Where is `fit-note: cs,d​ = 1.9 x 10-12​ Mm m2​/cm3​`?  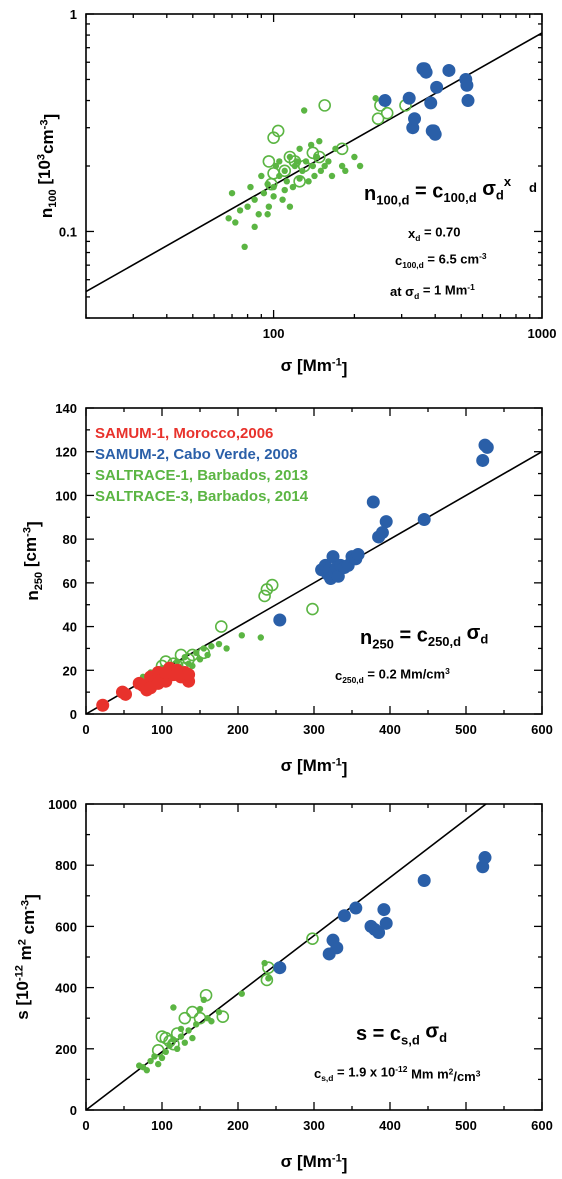 fit-note: cs,d​ = 1.9 x 10-12​ Mm m2​/cm3​ is located at coordinates (397, 1074).